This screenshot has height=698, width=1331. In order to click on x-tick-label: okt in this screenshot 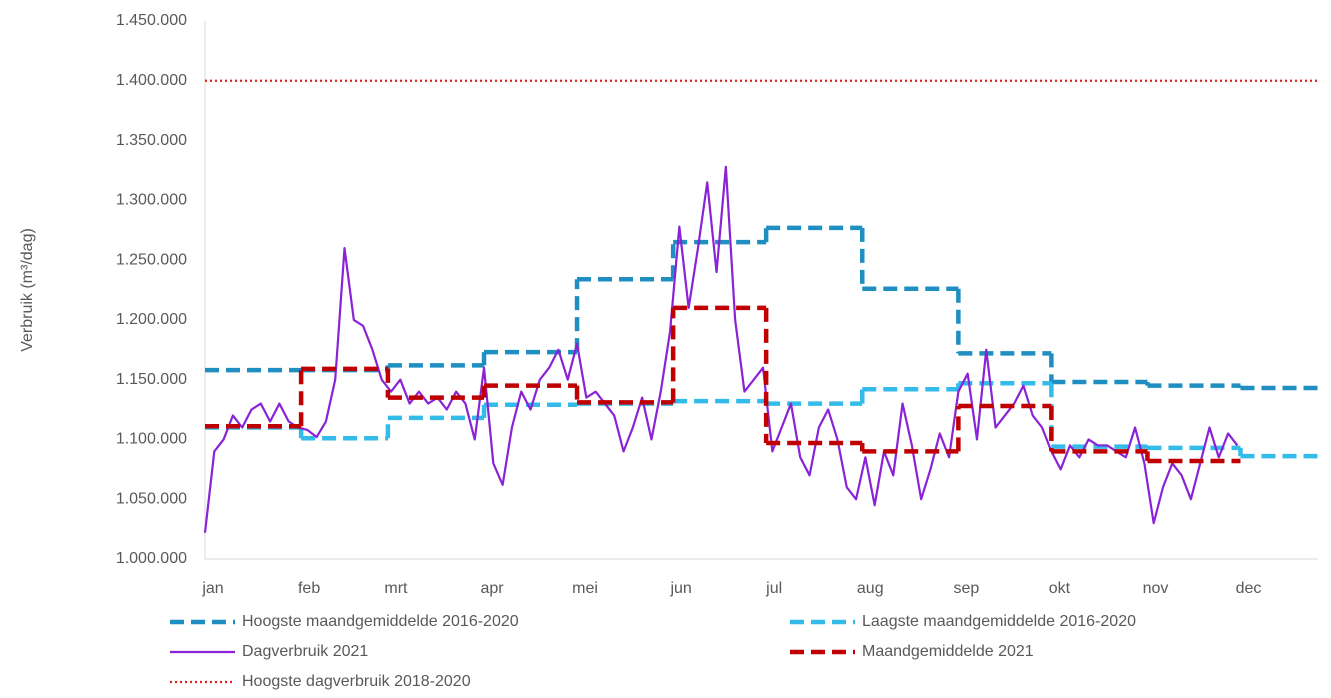, I will do `click(1060, 588)`.